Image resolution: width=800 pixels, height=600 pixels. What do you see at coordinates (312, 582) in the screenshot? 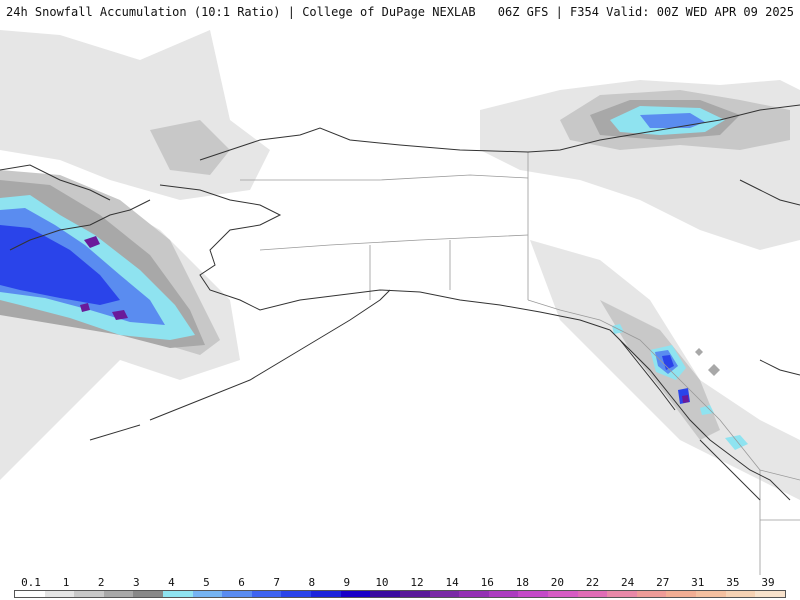
I see `legend-tick-label: 8` at bounding box center [312, 582].